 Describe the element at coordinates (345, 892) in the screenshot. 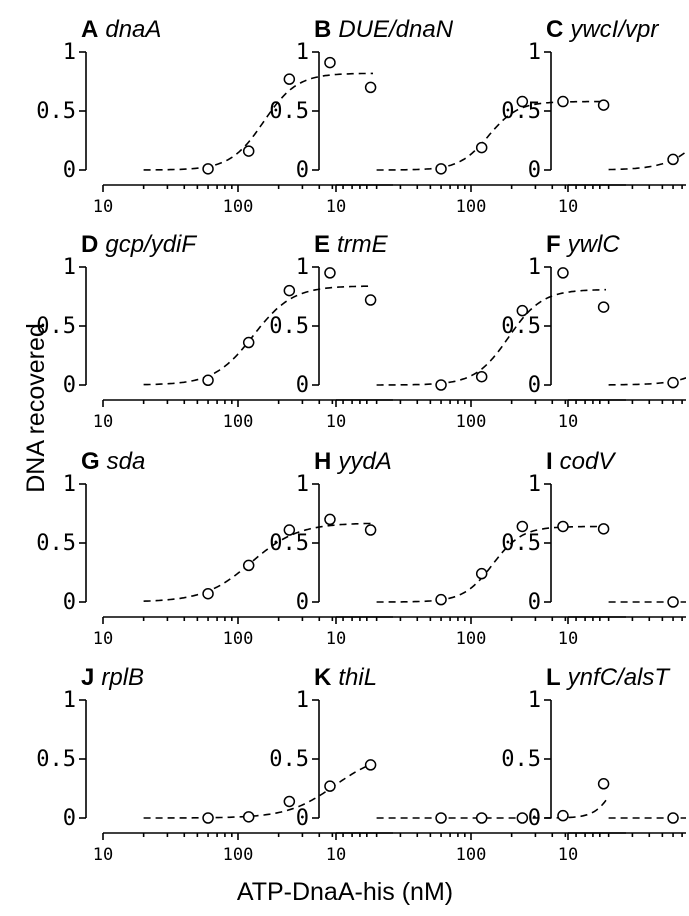

I see `x-axis-title: ATP-DnaA-his (nM)` at that location.